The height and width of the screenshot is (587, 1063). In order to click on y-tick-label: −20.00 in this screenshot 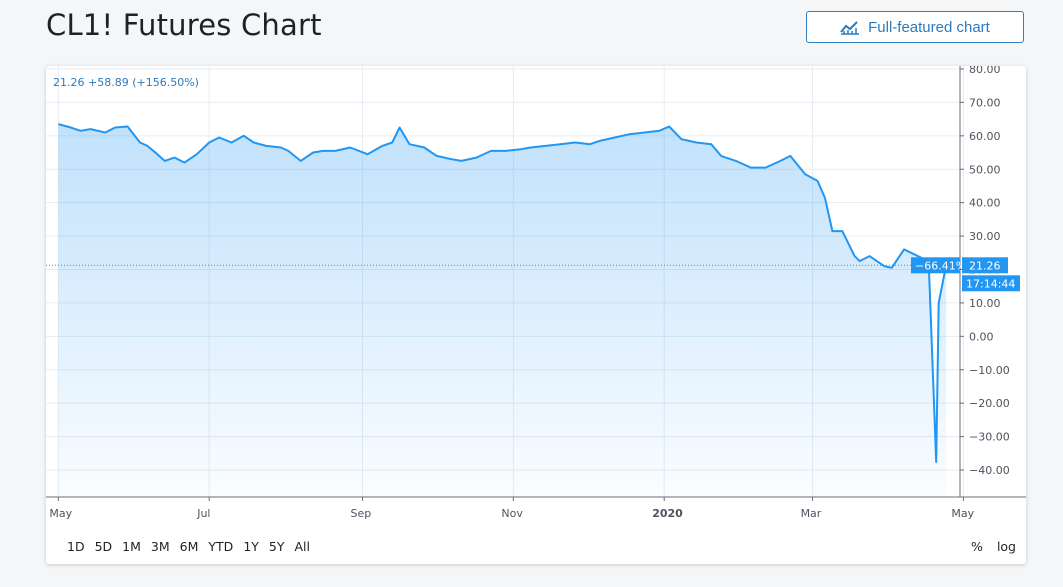, I will do `click(989, 403)`.